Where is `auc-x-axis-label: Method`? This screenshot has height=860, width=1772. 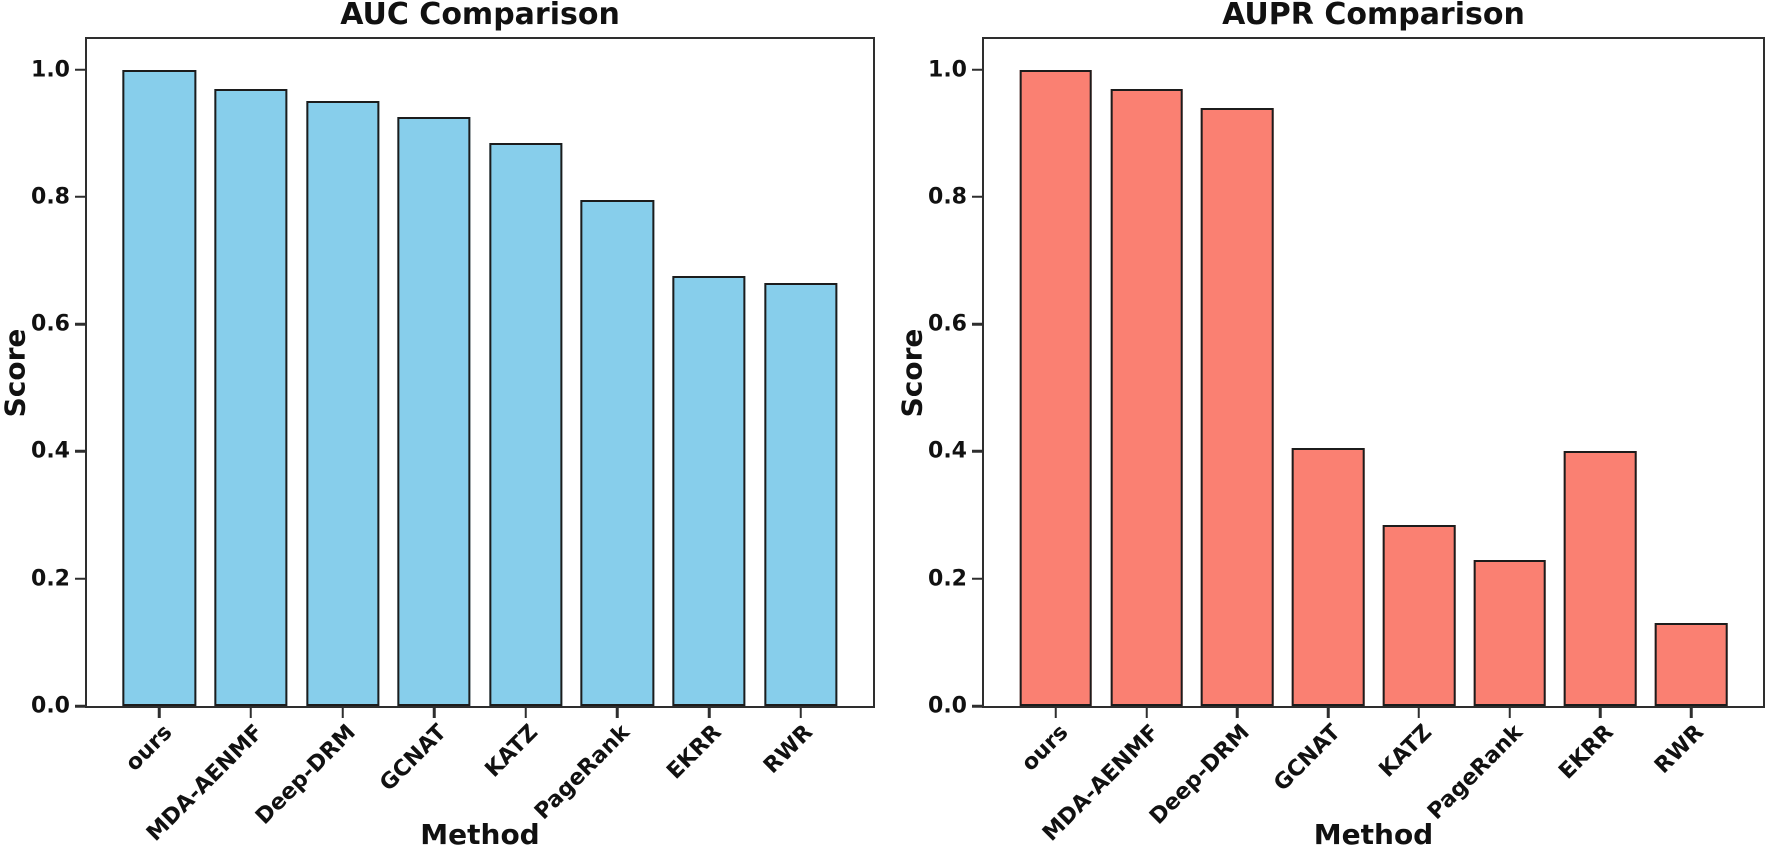 auc-x-axis-label: Method is located at coordinates (480, 834).